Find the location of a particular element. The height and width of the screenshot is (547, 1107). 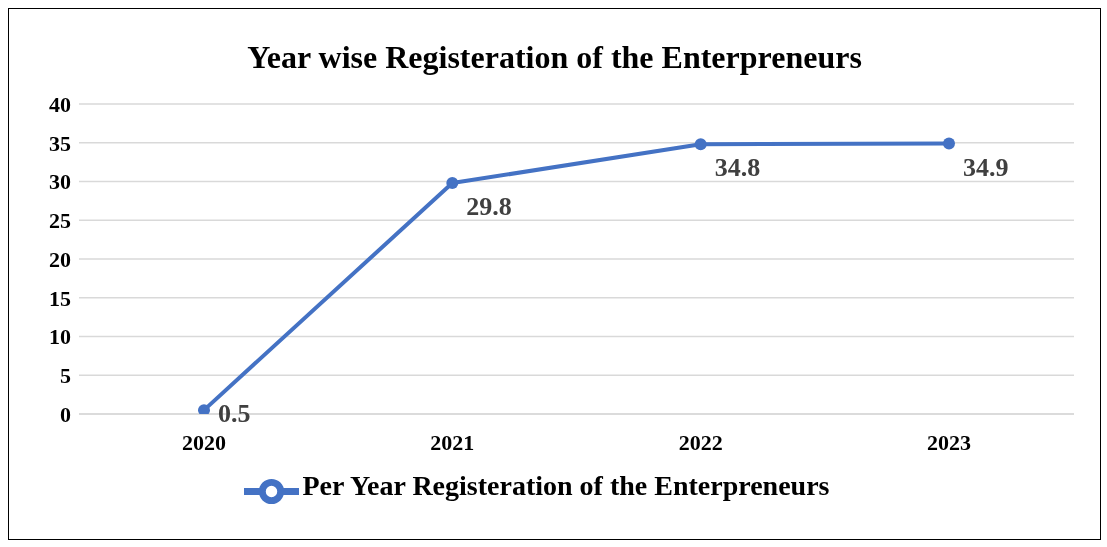

x-tick-label: 2020 is located at coordinates (204, 442).